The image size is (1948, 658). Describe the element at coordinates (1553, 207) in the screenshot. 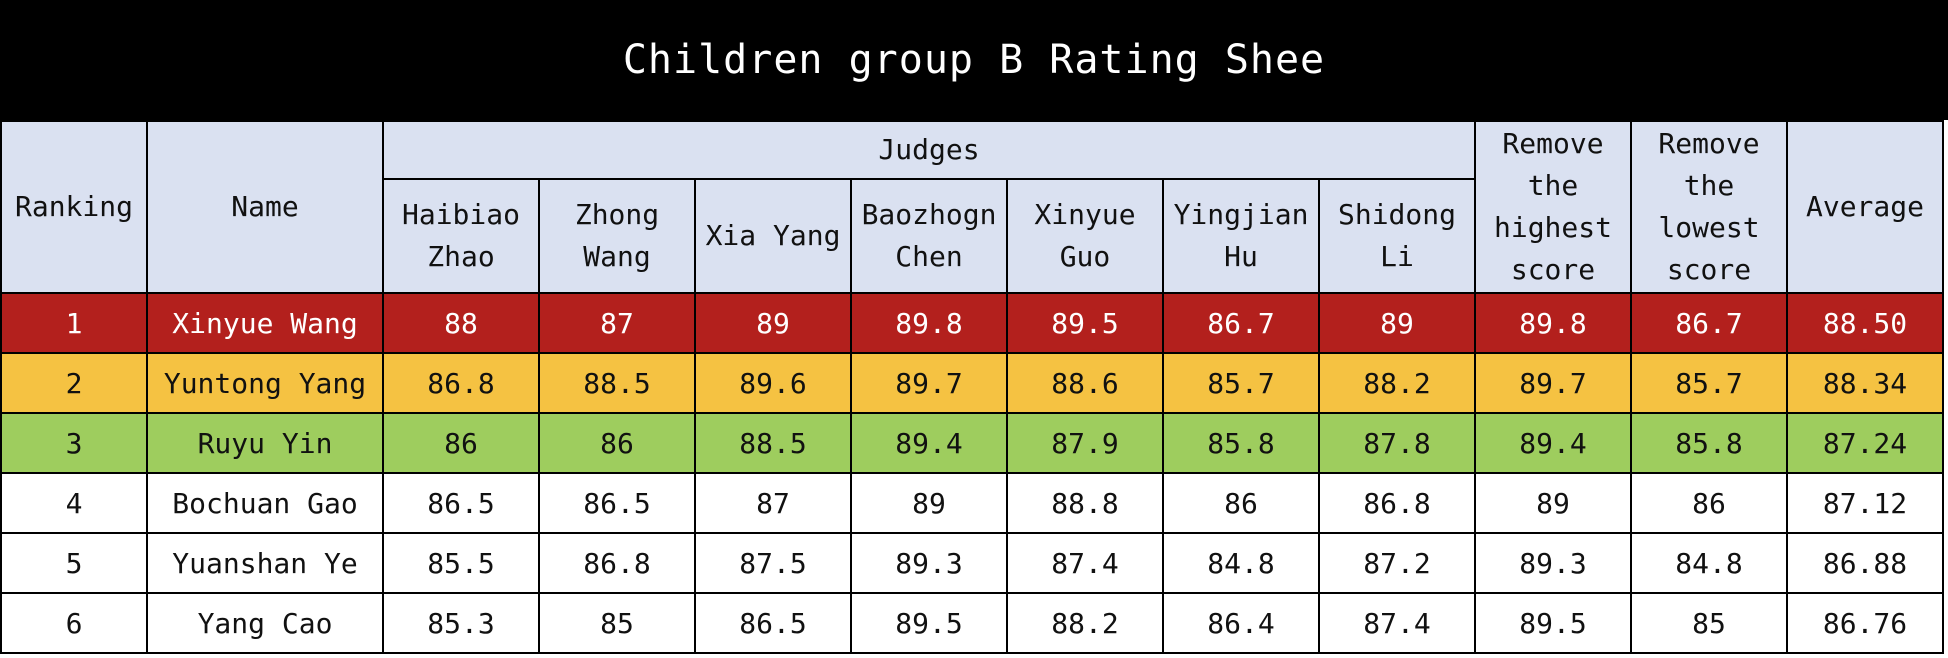

I see `header-remove-highest: Remove the highest score` at that location.